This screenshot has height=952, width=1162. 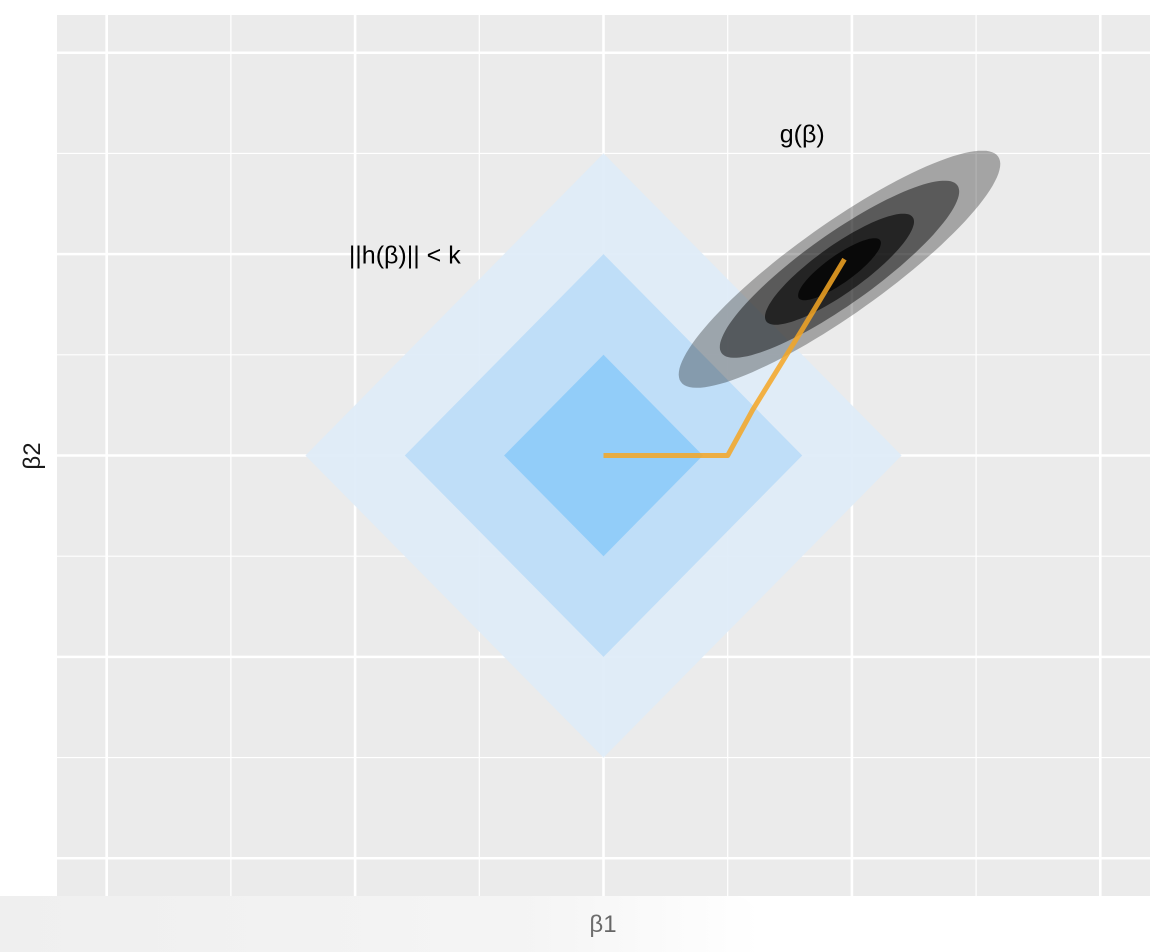 What do you see at coordinates (802, 134) in the screenshot?
I see `annotation-label: g(β)` at bounding box center [802, 134].